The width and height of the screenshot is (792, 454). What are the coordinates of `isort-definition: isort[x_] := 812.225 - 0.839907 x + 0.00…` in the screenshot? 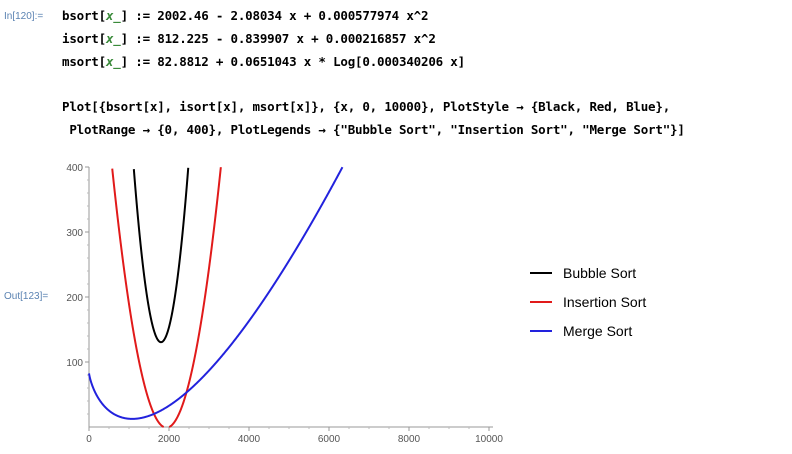 It's located at (249, 38).